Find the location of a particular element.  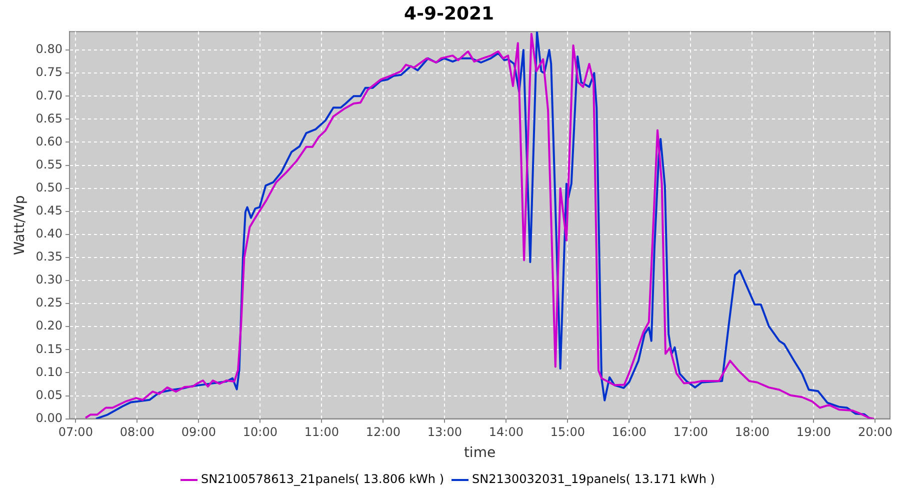

y-tick-label: 0.60 is located at coordinates (49, 141).